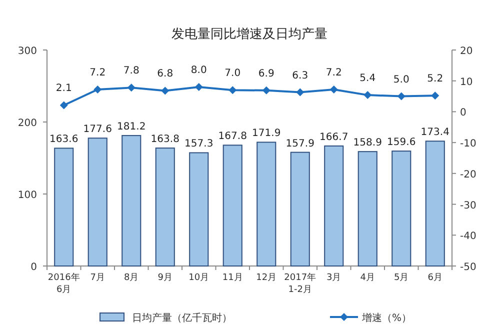  Describe the element at coordinates (27, 195) in the screenshot. I see `y-tick-label: 100` at that location.